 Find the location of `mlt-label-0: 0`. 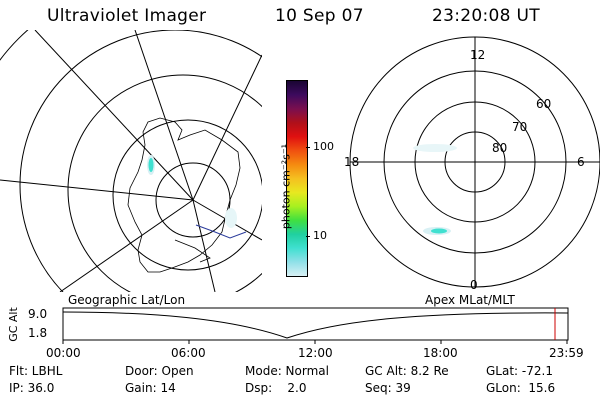

mlt-label-0: 0 is located at coordinates (474, 285).